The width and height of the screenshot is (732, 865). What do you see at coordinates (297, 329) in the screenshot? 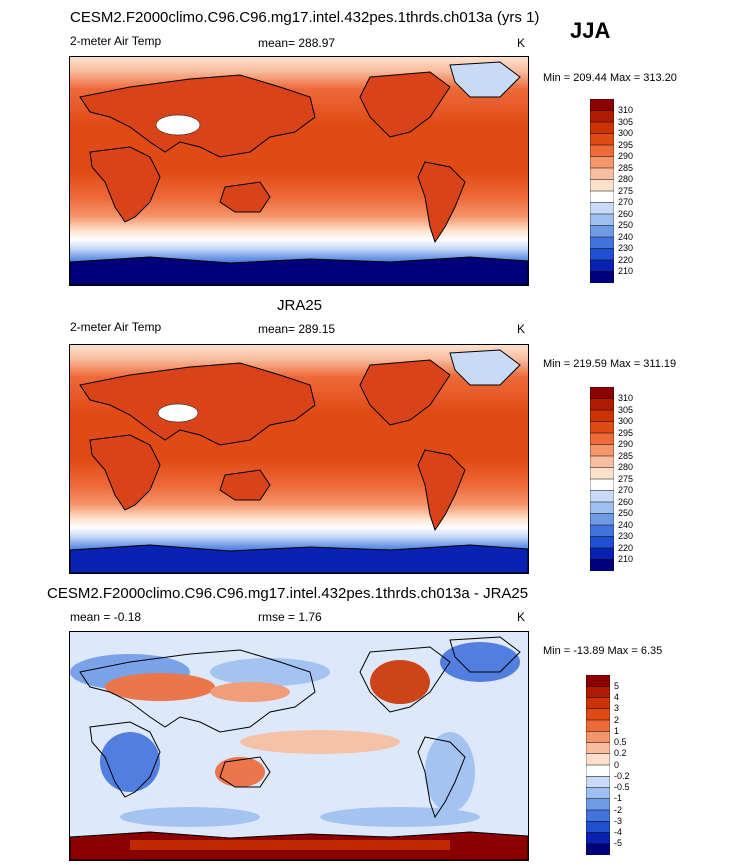
I see `panel2-mean-label: mean= 289.15` at bounding box center [297, 329].